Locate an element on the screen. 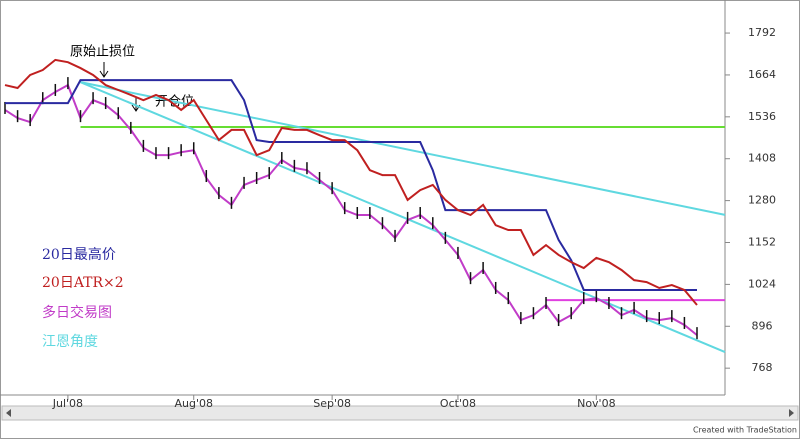  legend-entry: 20日ATR×2 is located at coordinates (83, 283).